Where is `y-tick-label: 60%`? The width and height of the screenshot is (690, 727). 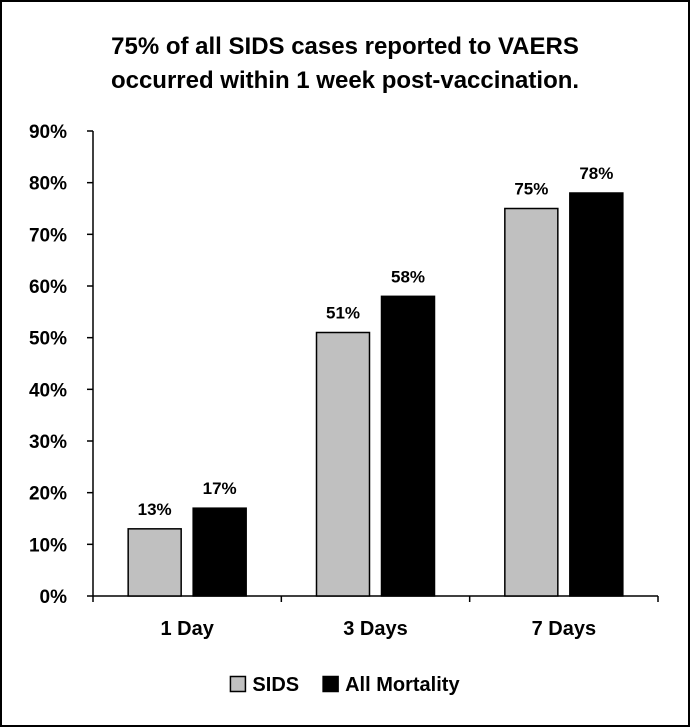
y-tick-label: 60% is located at coordinates (48, 287).